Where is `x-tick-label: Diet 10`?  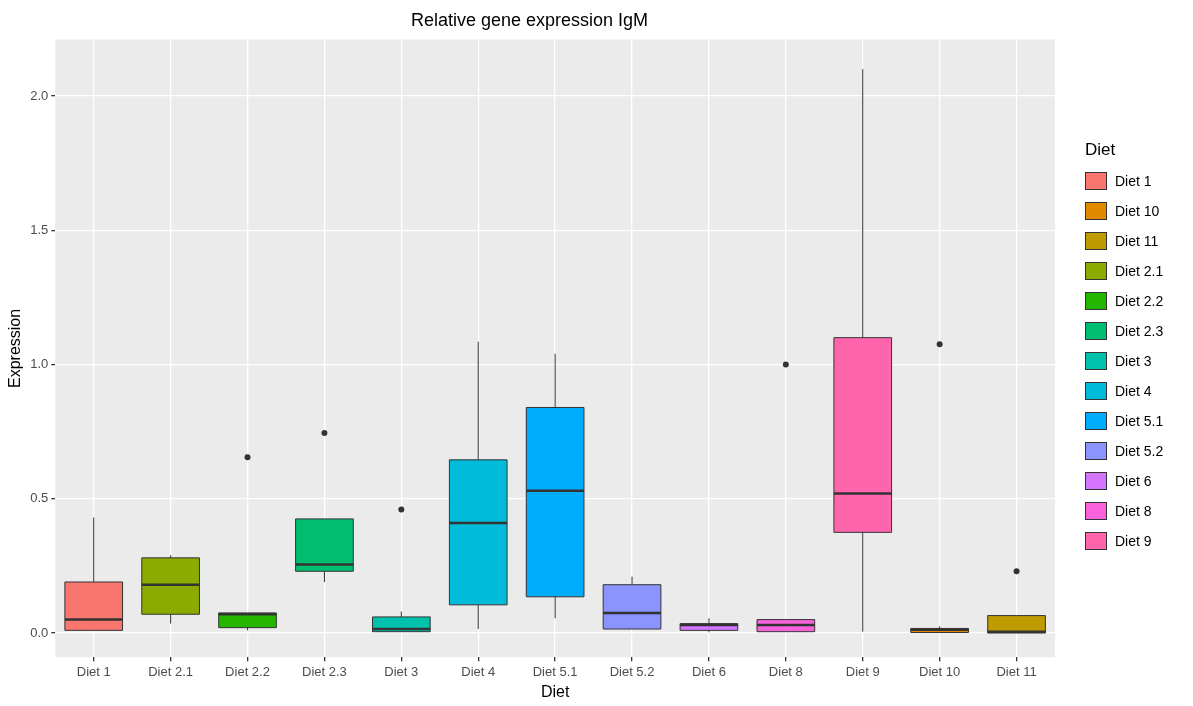 x-tick-label: Diet 10 is located at coordinates (940, 671).